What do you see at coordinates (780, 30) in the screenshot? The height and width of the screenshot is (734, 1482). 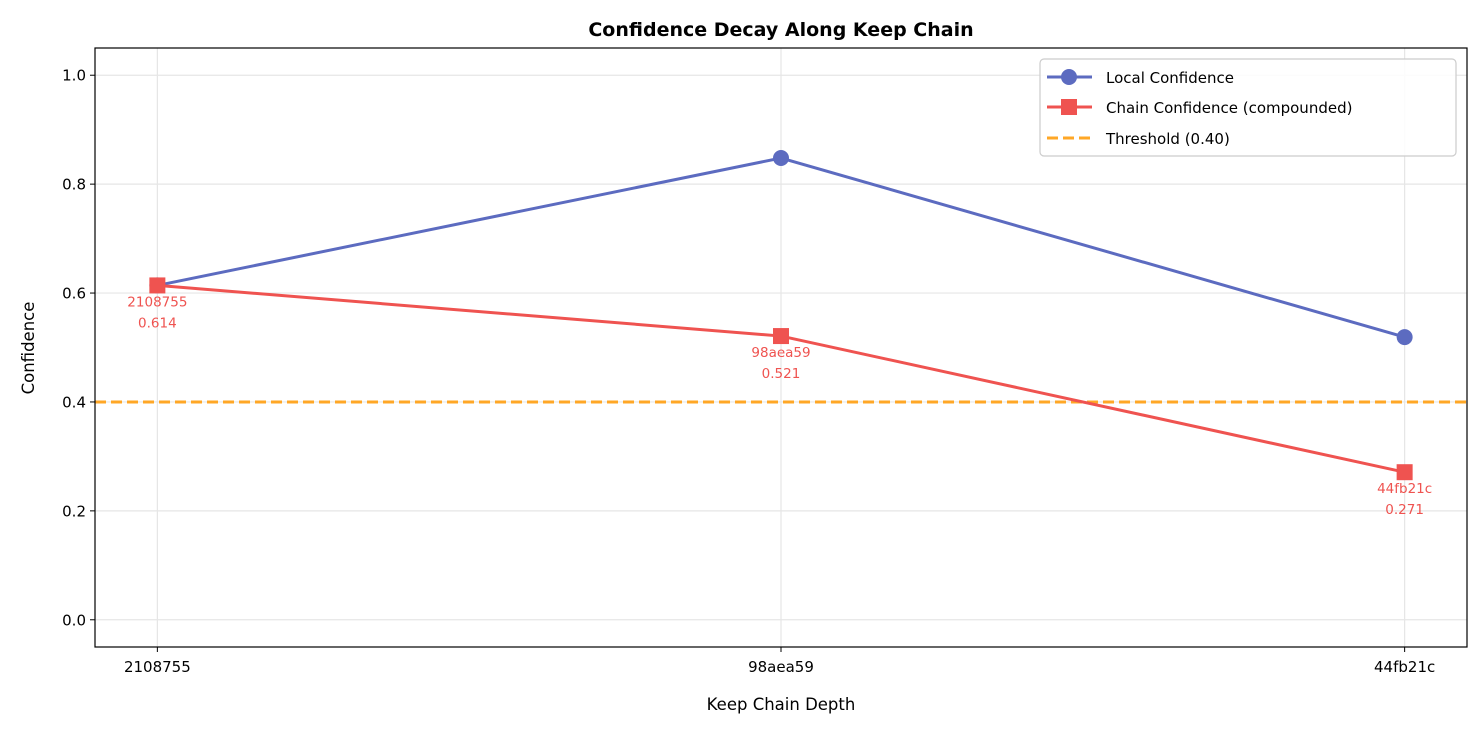 I see `chart-title: Confidence Decay Along Keep Chain` at bounding box center [780, 30].